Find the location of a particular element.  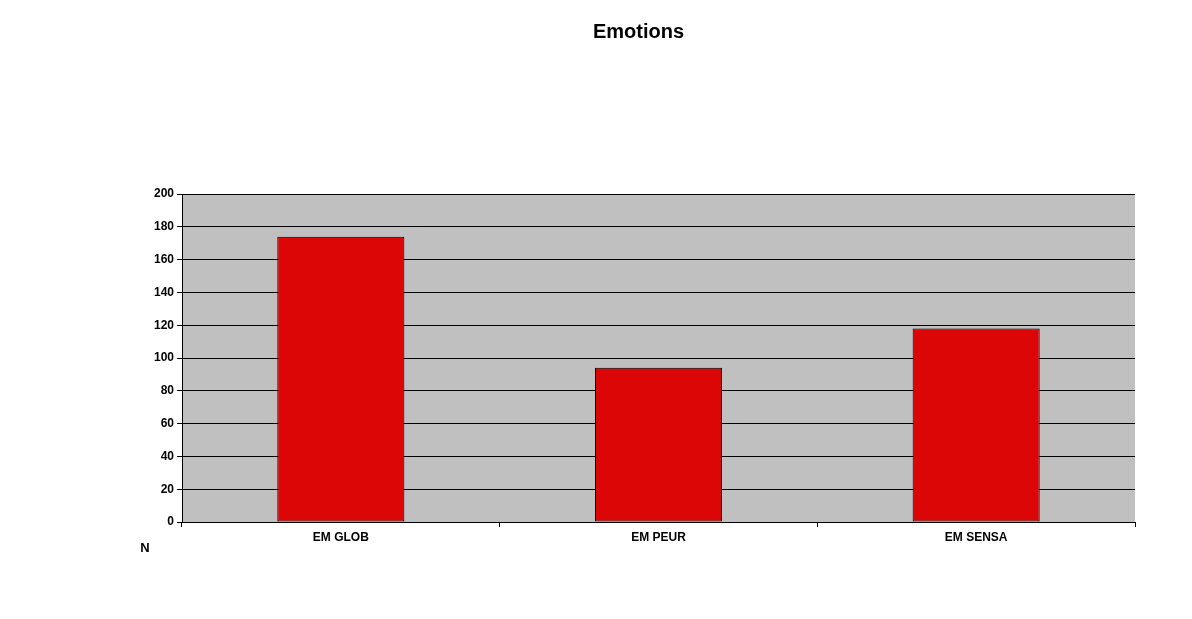

y-tick-label: 200 is located at coordinates (164, 193).